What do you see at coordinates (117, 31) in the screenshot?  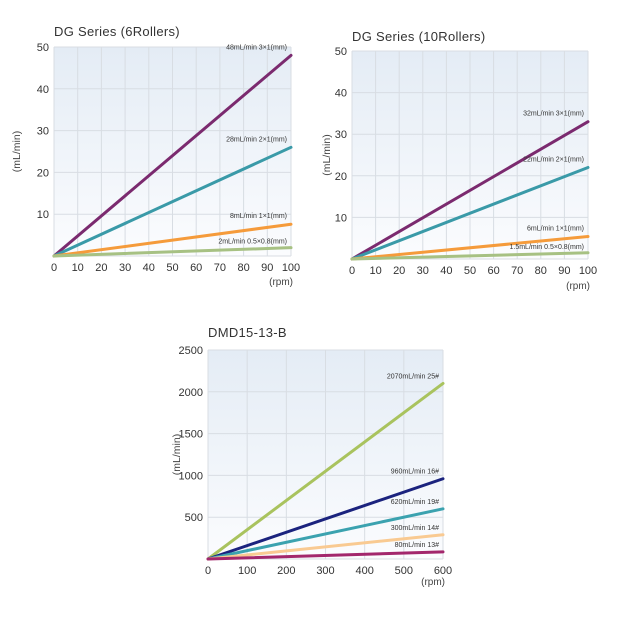 I see `chart-title: DG Series (6Rollers)` at bounding box center [117, 31].